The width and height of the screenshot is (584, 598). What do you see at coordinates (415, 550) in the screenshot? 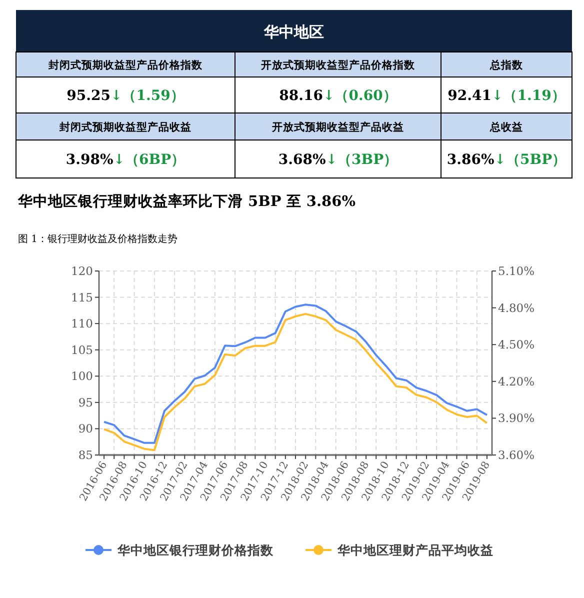
I see `legend-label: 华中地区理财产品平均收益` at bounding box center [415, 550].